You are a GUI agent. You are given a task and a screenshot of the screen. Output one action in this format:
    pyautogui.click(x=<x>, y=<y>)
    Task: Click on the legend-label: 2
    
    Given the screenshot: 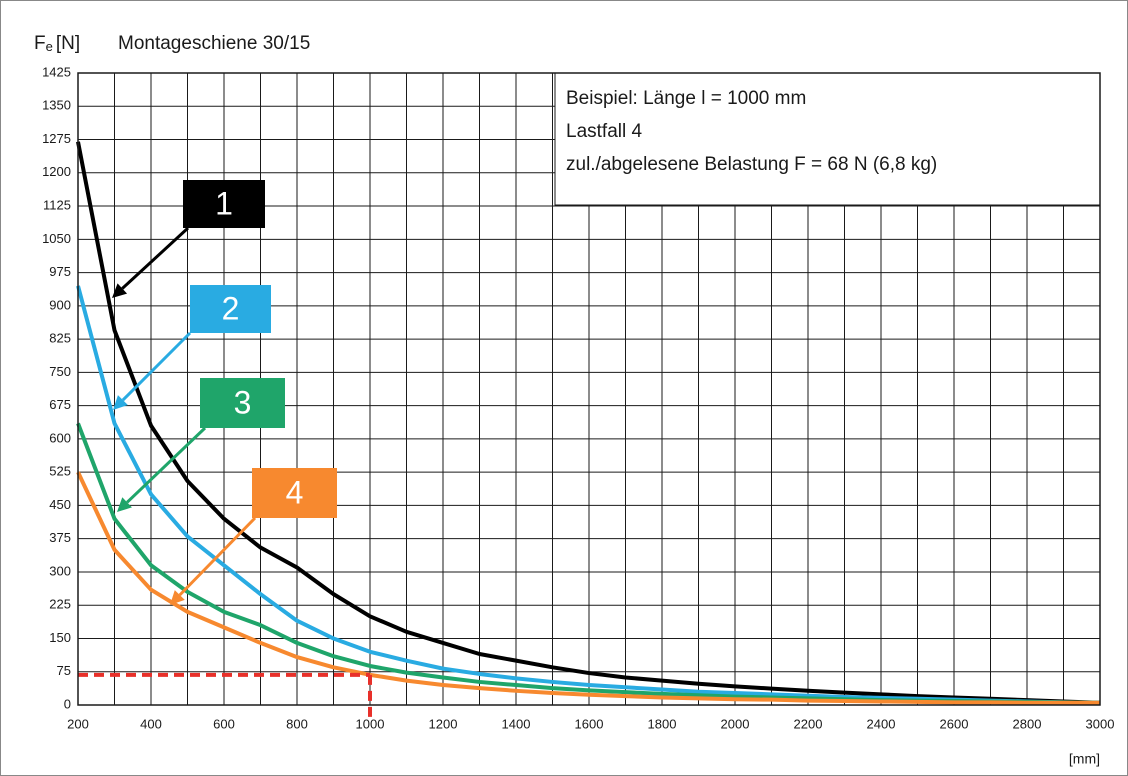 What is the action you would take?
    pyautogui.click(x=231, y=308)
    